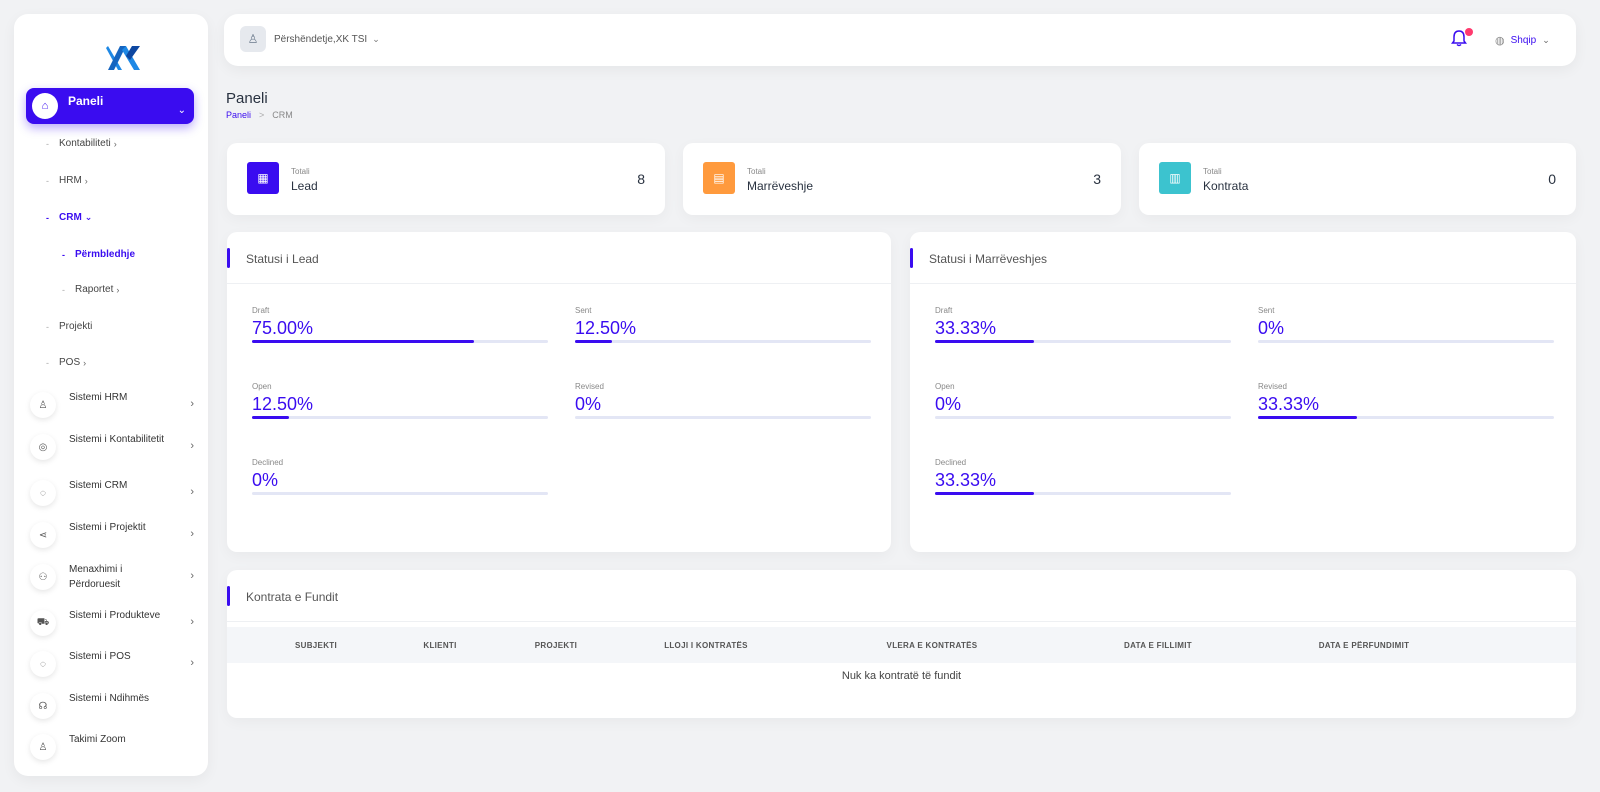 The width and height of the screenshot is (1600, 792). I want to click on user-menu: ♙ Përshëndetje,XK TSI ⌄, so click(310, 39).